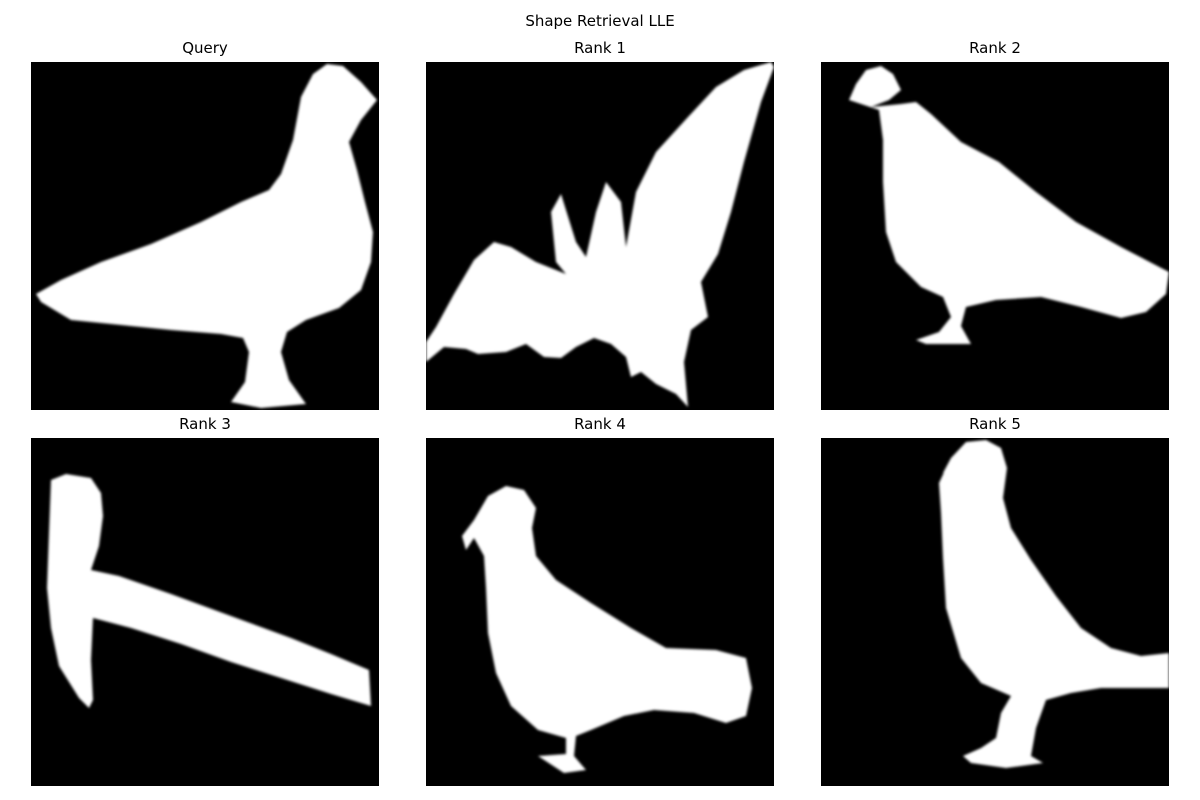 This screenshot has height=800, width=1200. I want to click on panel-title-rank-4: Rank 4, so click(600, 424).